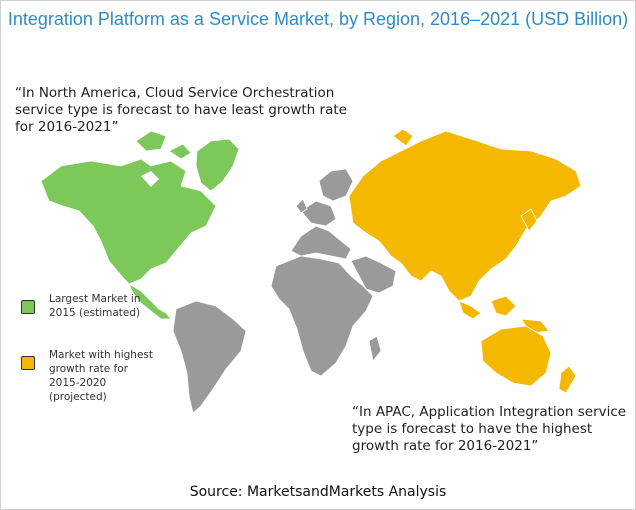 This screenshot has height=510, width=636. I want to click on legend-swatch-green, so click(28, 307).